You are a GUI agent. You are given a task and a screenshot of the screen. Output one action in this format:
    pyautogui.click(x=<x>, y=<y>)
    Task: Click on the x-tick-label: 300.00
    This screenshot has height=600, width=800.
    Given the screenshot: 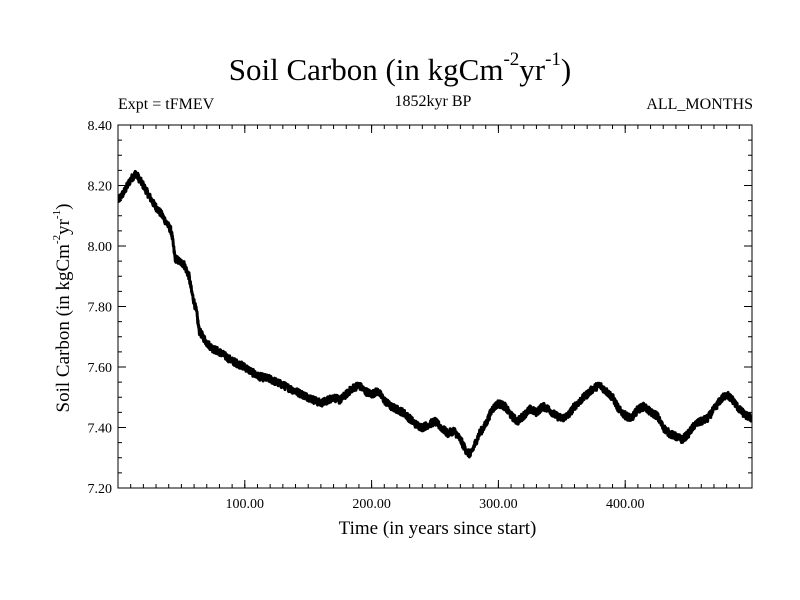 What is the action you would take?
    pyautogui.click(x=498, y=504)
    